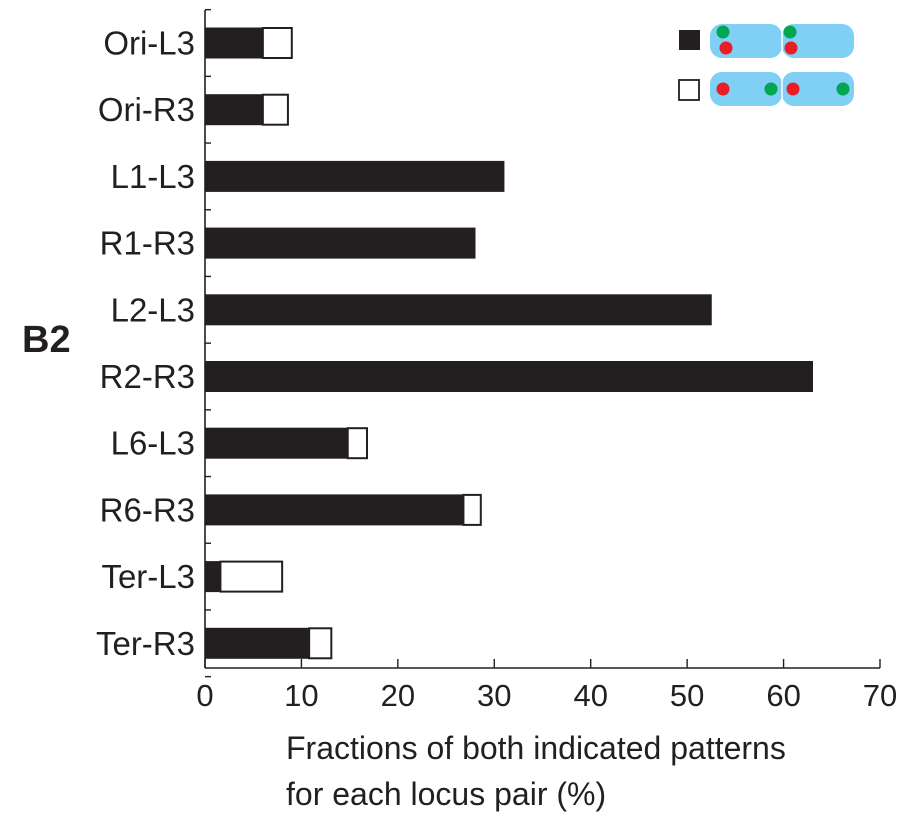  What do you see at coordinates (766, 65) in the screenshot?
I see `legend` at bounding box center [766, 65].